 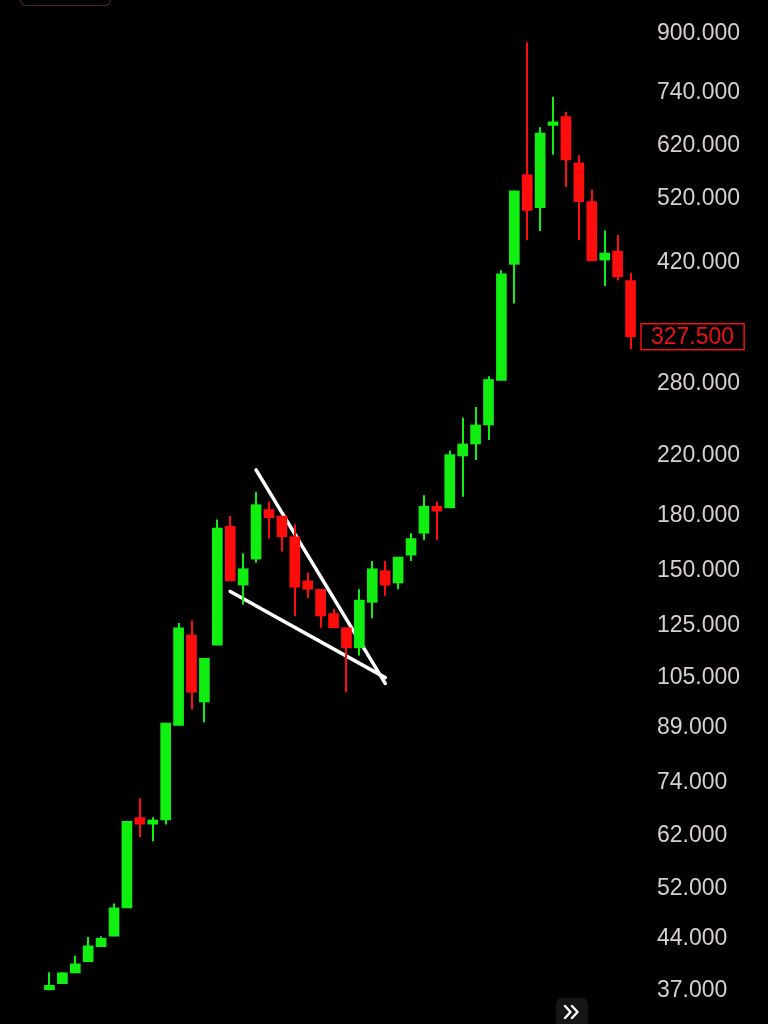 What do you see at coordinates (699, 454) in the screenshot?
I see `y-tick-label: 220.000` at bounding box center [699, 454].